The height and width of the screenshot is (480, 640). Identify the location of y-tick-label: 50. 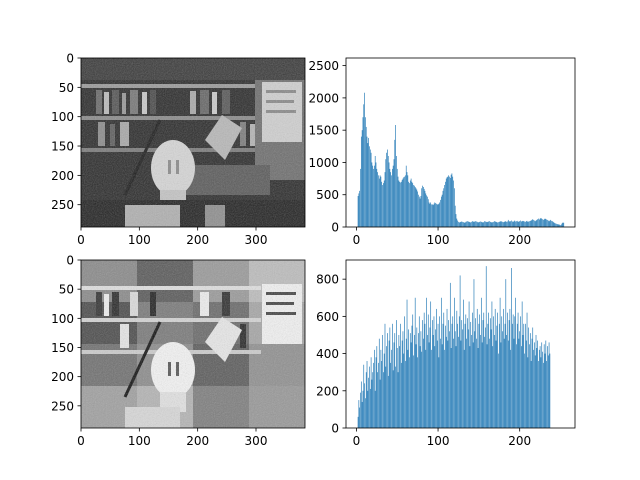
(66, 88).